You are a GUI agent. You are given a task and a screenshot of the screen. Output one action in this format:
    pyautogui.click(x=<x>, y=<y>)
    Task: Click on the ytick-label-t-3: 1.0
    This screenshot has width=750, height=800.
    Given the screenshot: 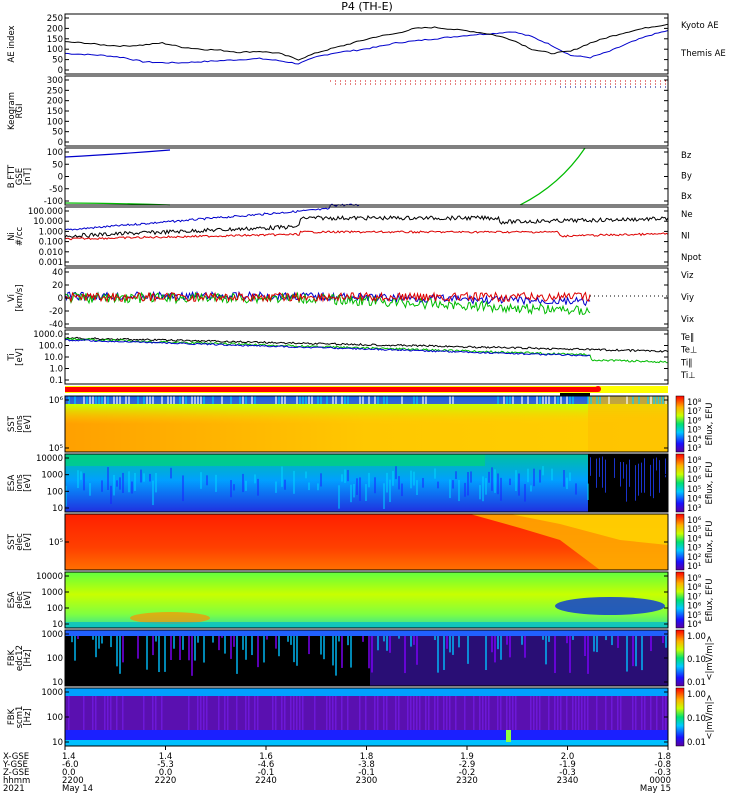 What is the action you would take?
    pyautogui.click(x=56, y=370)
    